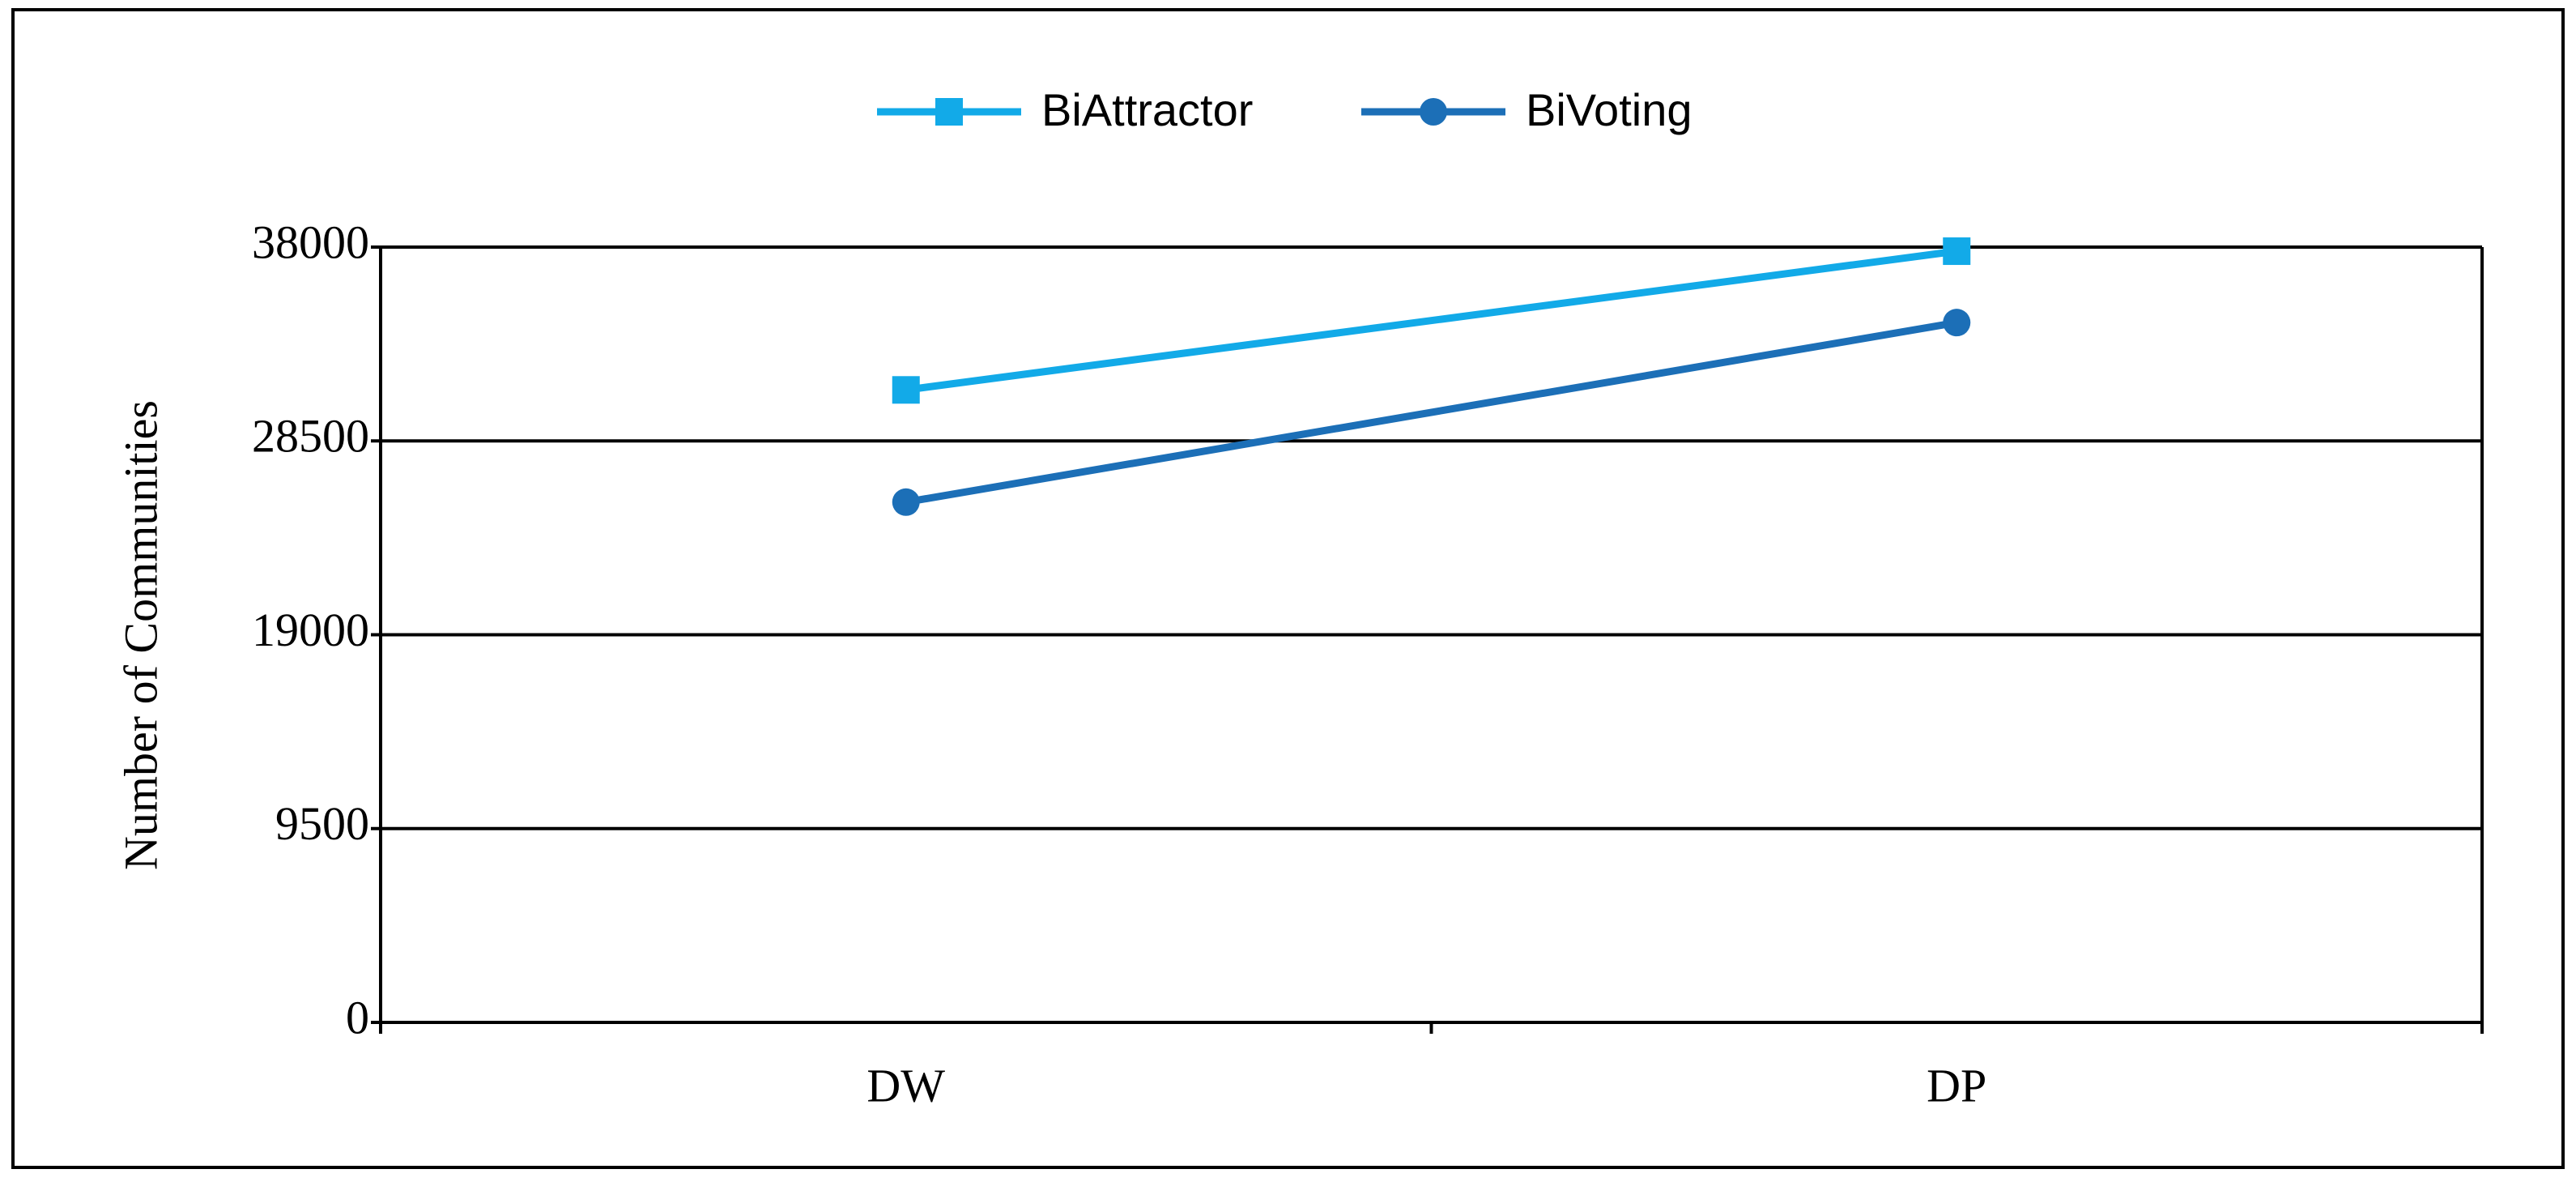 The height and width of the screenshot is (1182, 2576). Describe the element at coordinates (310, 241) in the screenshot. I see `y-tick-label: 38000` at that location.